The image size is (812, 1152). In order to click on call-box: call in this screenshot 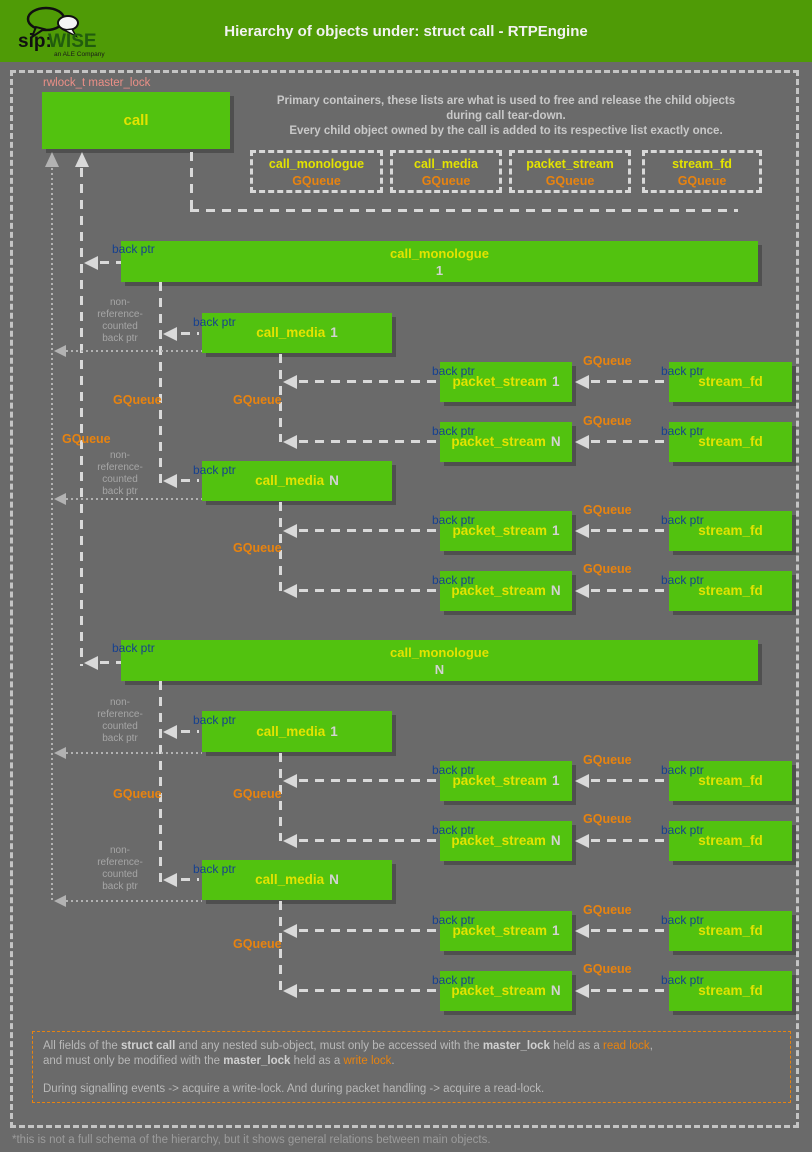, I will do `click(136, 120)`.